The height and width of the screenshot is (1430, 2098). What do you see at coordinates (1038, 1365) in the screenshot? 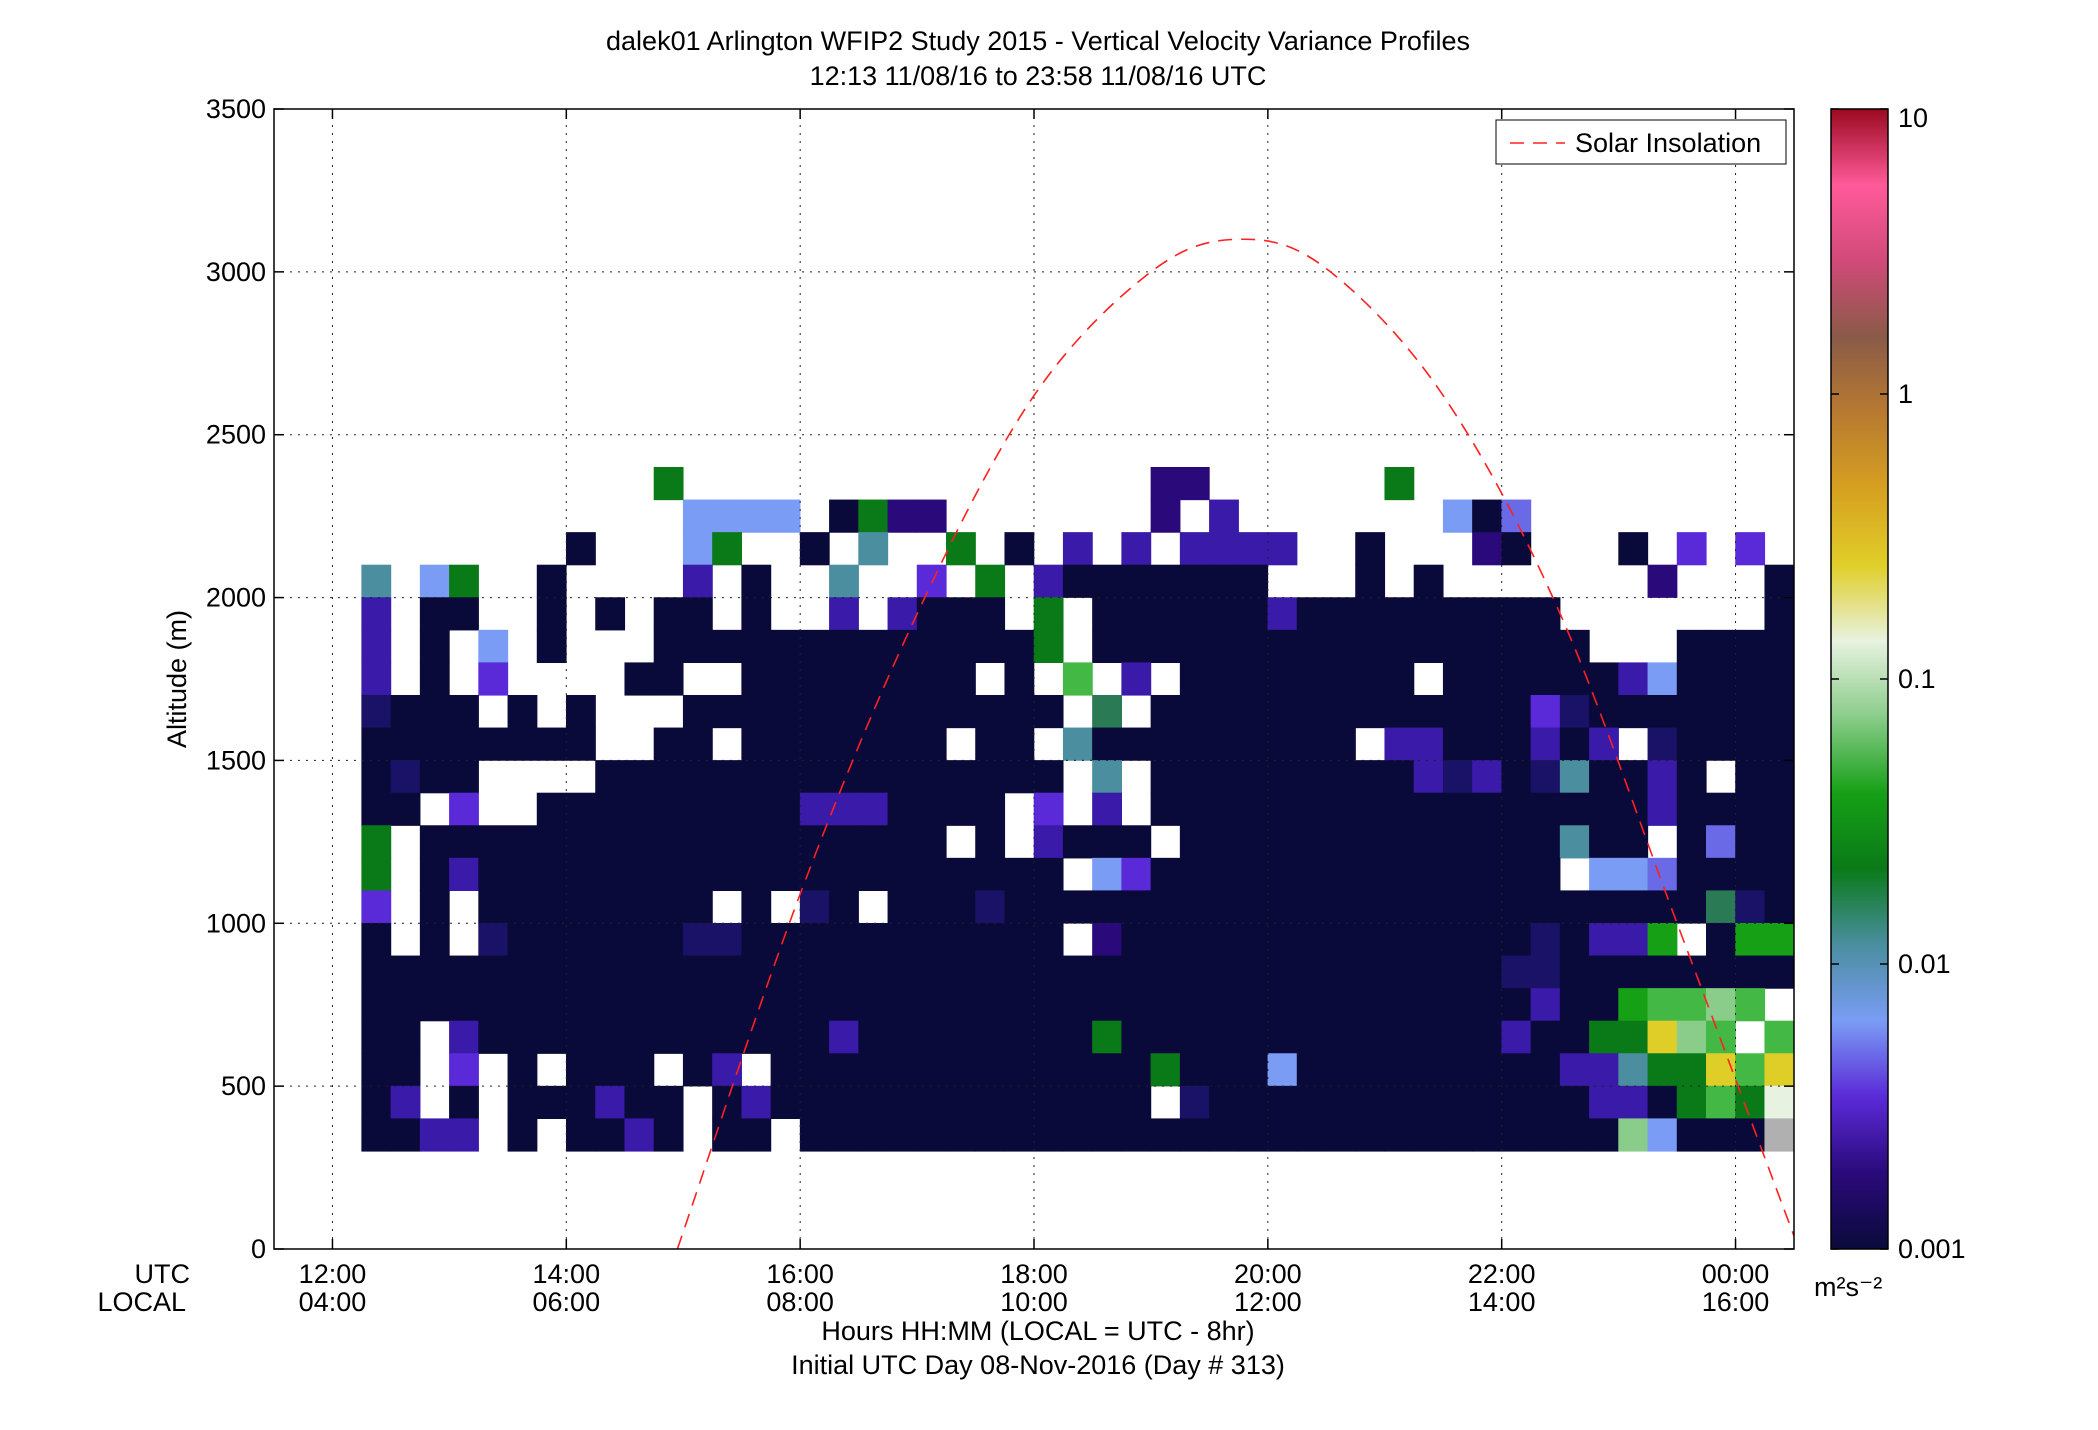
I see `x-axis-secondary-label: Initial UTC Day 08-Nov-2016 (Day # 313)` at bounding box center [1038, 1365].